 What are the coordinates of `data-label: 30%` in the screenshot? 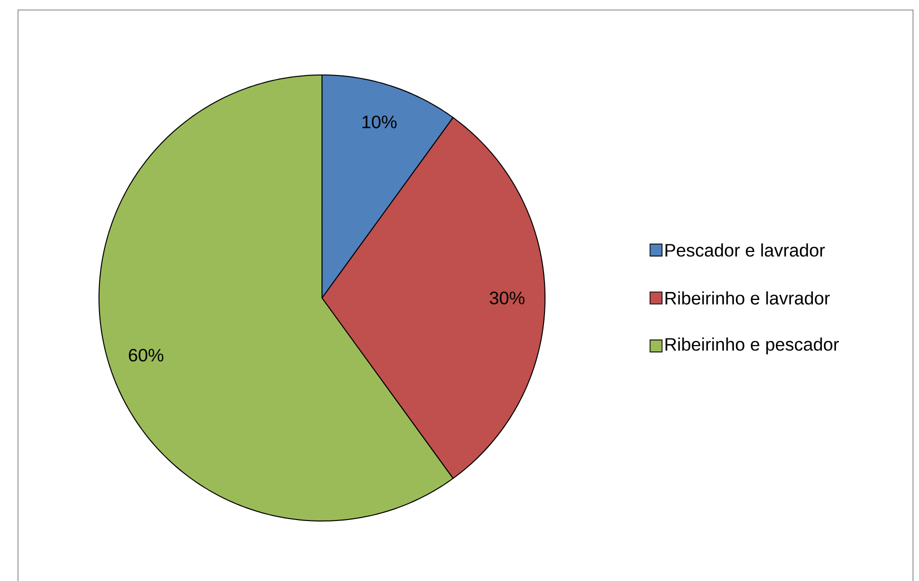 It's located at (507, 298).